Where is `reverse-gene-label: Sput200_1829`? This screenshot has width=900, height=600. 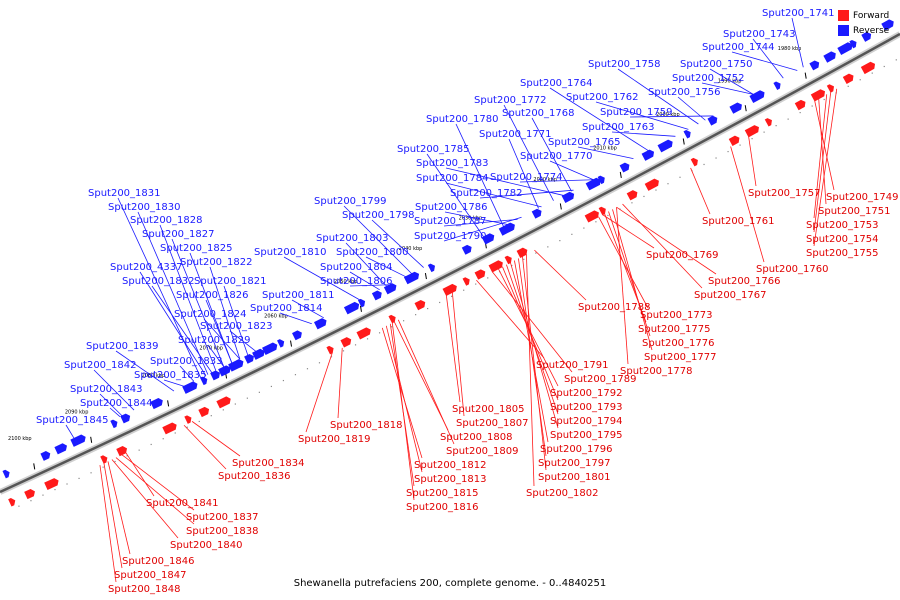 reverse-gene-label: Sput200_1829 is located at coordinates (214, 340).